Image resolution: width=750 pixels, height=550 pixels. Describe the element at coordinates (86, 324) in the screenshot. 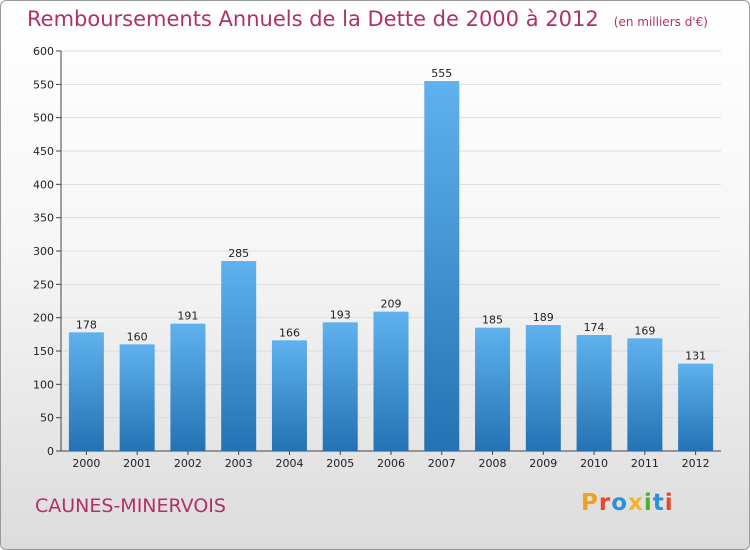

I see `bar-value-label: 178` at that location.